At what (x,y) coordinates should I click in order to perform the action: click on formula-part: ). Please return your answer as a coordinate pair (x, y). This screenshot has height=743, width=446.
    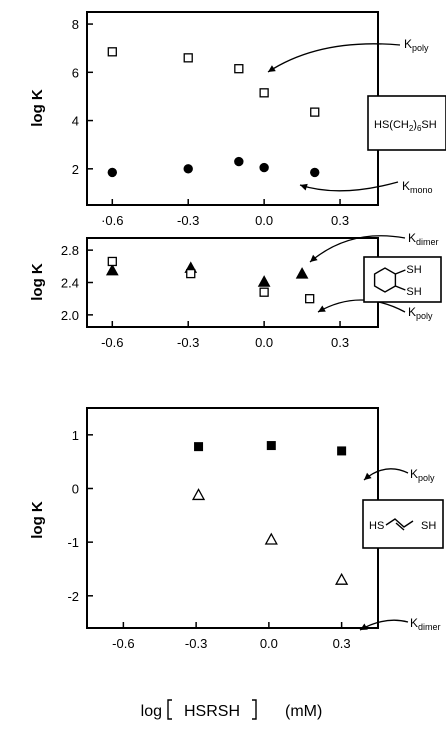
    Looking at the image, I should click on (415, 125).